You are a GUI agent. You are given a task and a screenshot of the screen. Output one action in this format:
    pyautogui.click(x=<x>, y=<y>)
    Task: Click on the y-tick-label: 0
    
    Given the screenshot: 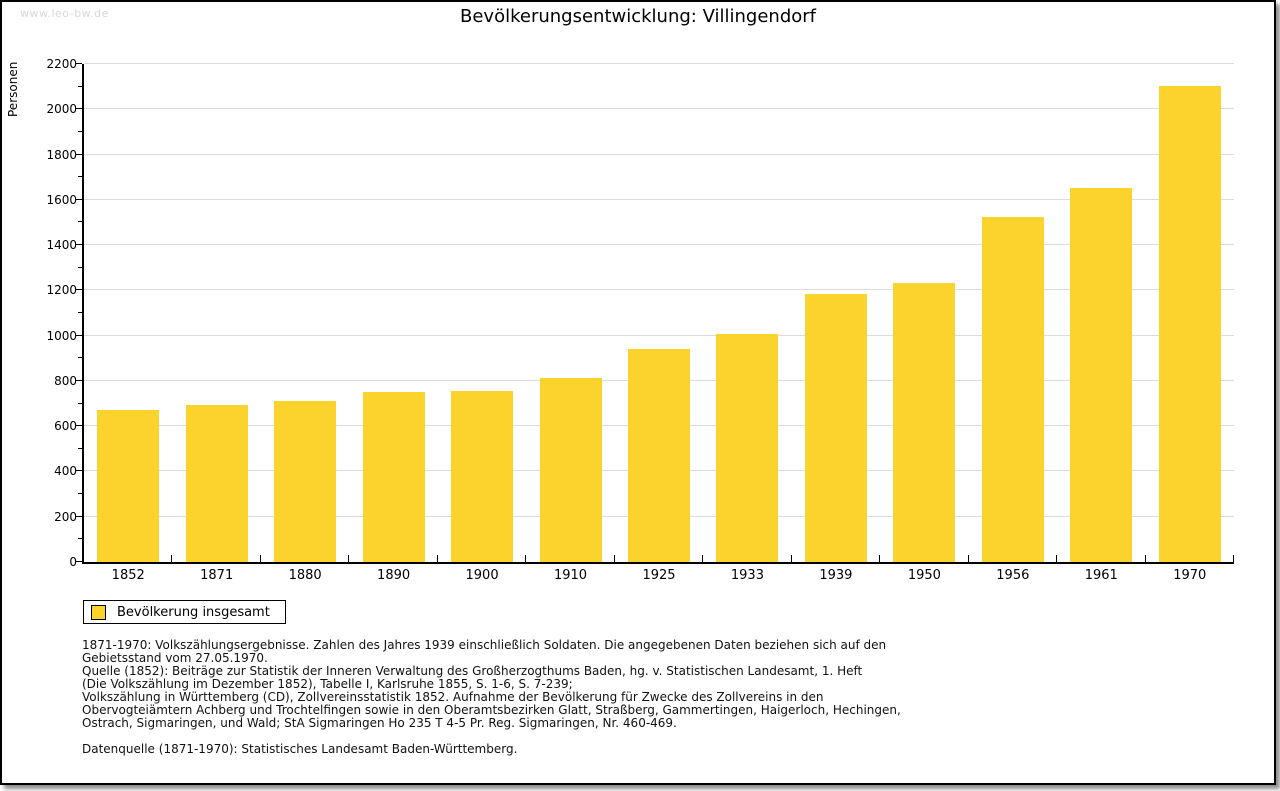 What is the action you would take?
    pyautogui.click(x=73, y=562)
    